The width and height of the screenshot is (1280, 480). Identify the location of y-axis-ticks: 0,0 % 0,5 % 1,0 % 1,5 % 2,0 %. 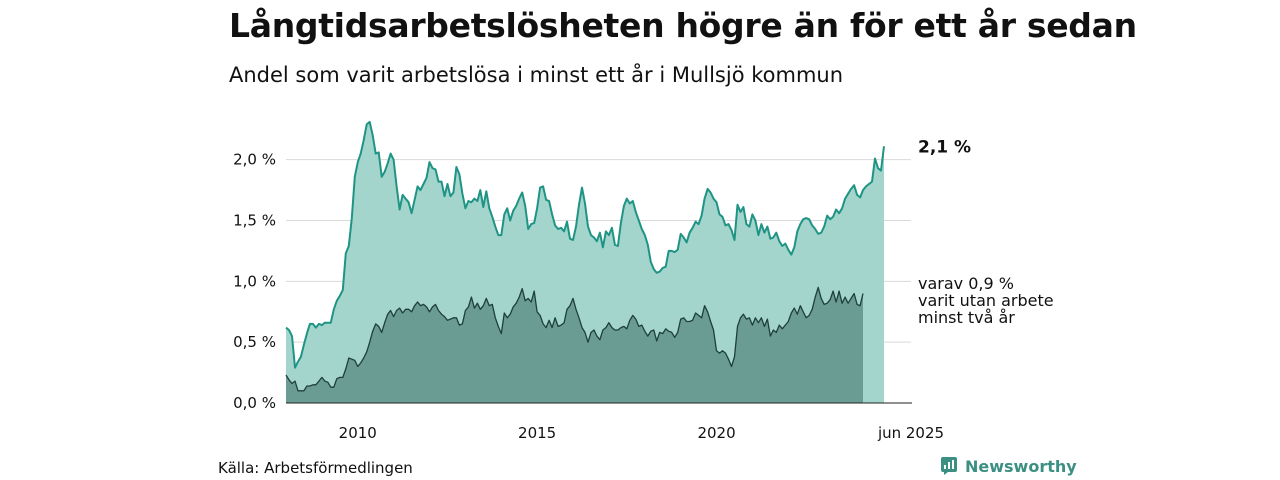
(254, 281).